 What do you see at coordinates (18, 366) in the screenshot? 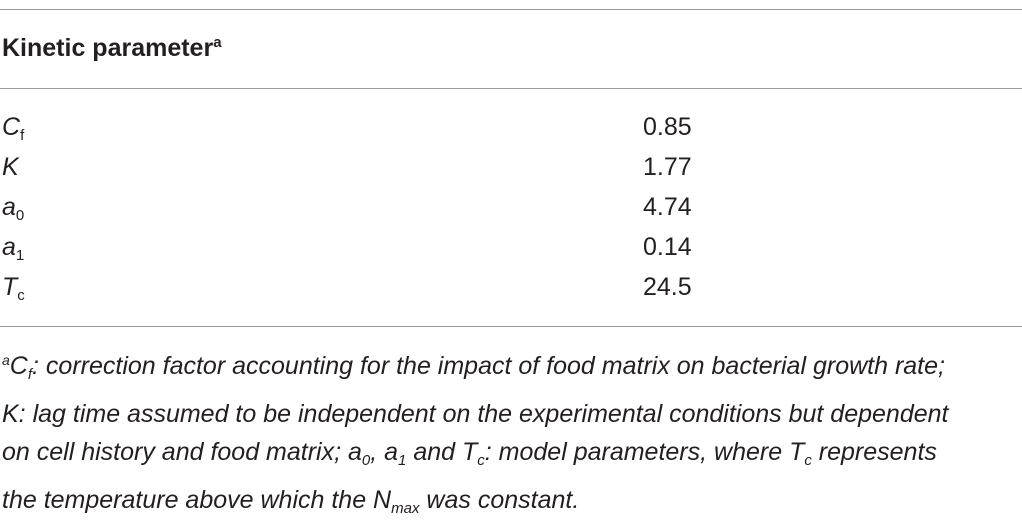
I see `footnote-text: C` at bounding box center [18, 366].